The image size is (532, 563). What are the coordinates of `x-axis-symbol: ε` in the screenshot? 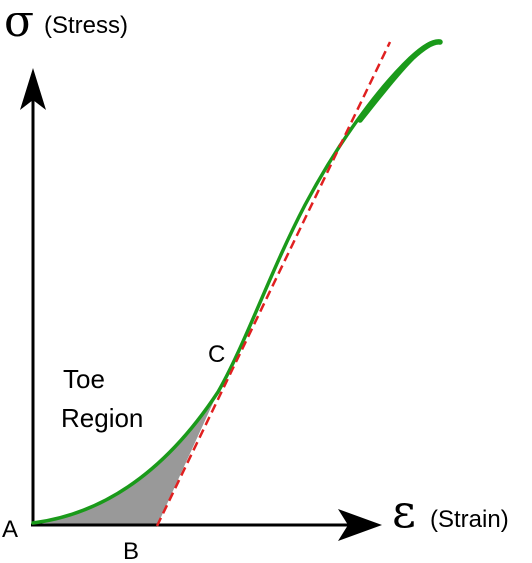 It's located at (404, 511).